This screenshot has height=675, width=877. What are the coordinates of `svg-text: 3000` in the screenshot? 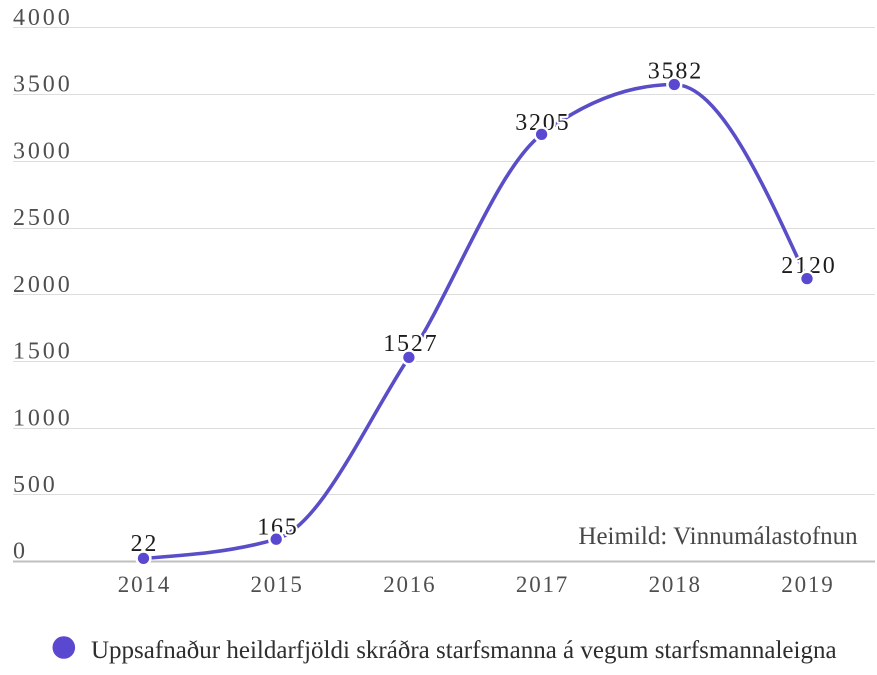 It's located at (43, 151).